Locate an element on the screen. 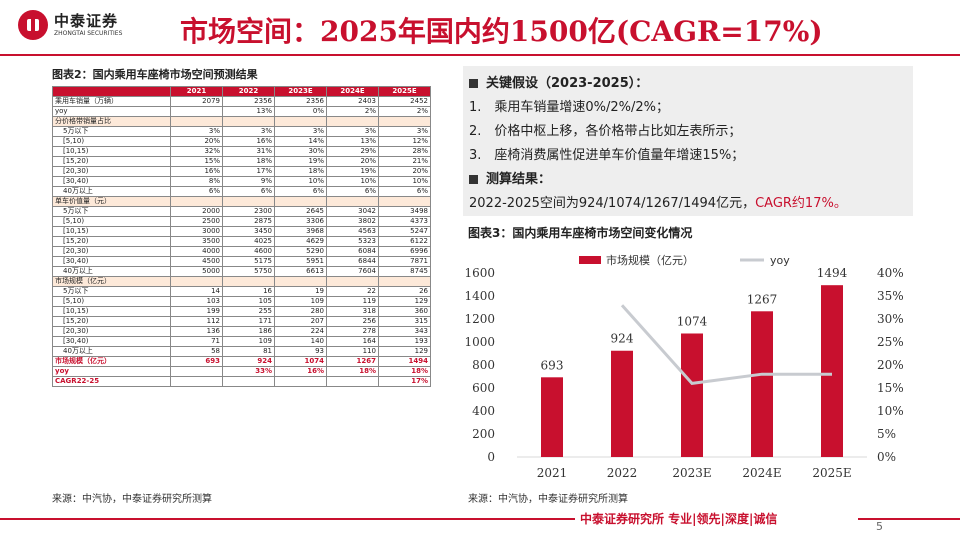  y-left-tick-label: 0 is located at coordinates (491, 457).